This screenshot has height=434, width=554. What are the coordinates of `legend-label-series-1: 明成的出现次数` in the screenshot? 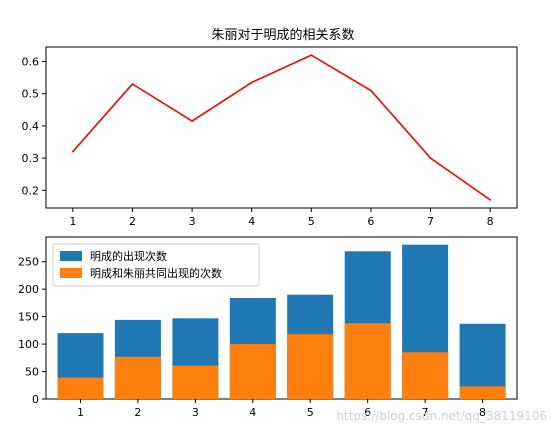 It's located at (128, 256).